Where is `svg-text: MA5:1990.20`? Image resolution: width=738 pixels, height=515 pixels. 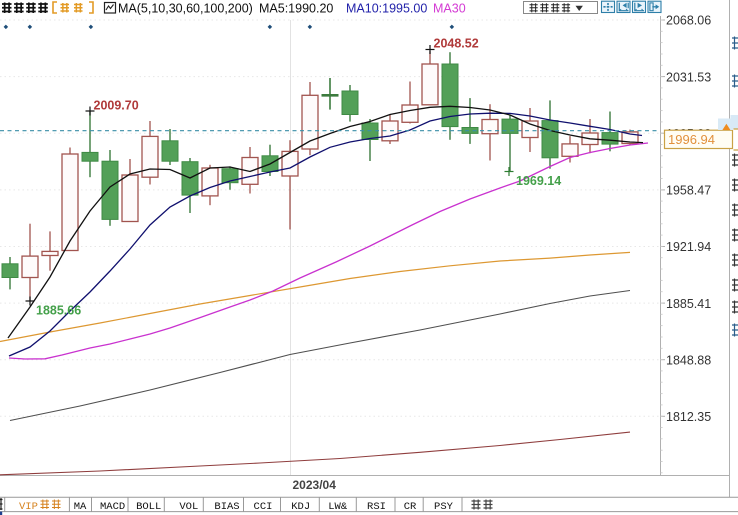 svg-text: MA5:1990.20 is located at coordinates (296, 9).